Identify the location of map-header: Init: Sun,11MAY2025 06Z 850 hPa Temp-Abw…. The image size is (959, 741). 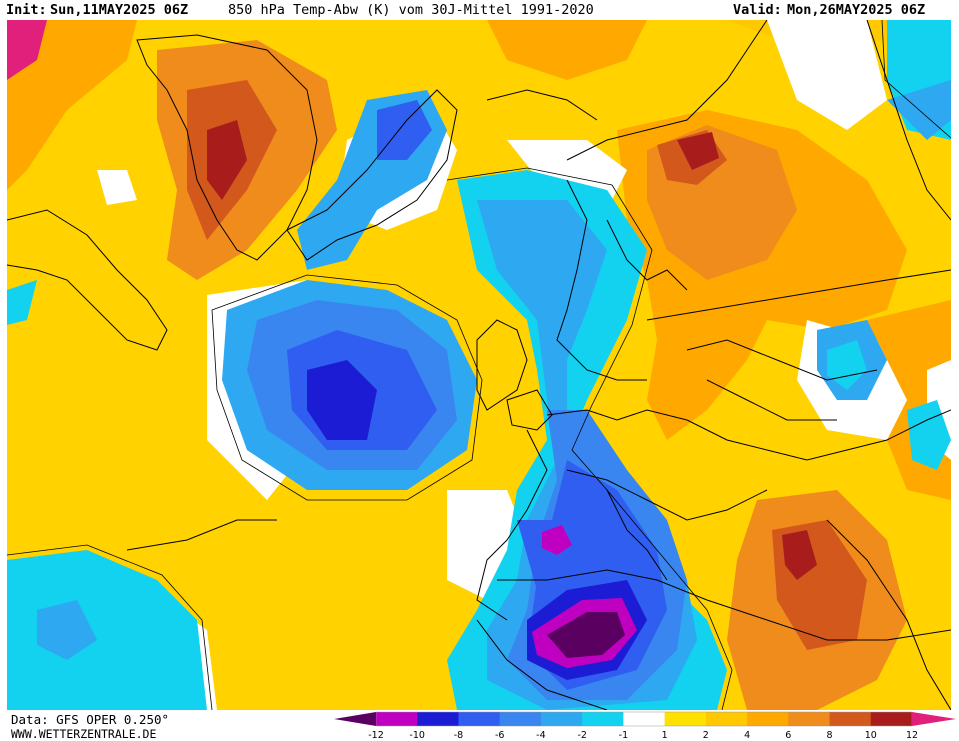
(479, 10).